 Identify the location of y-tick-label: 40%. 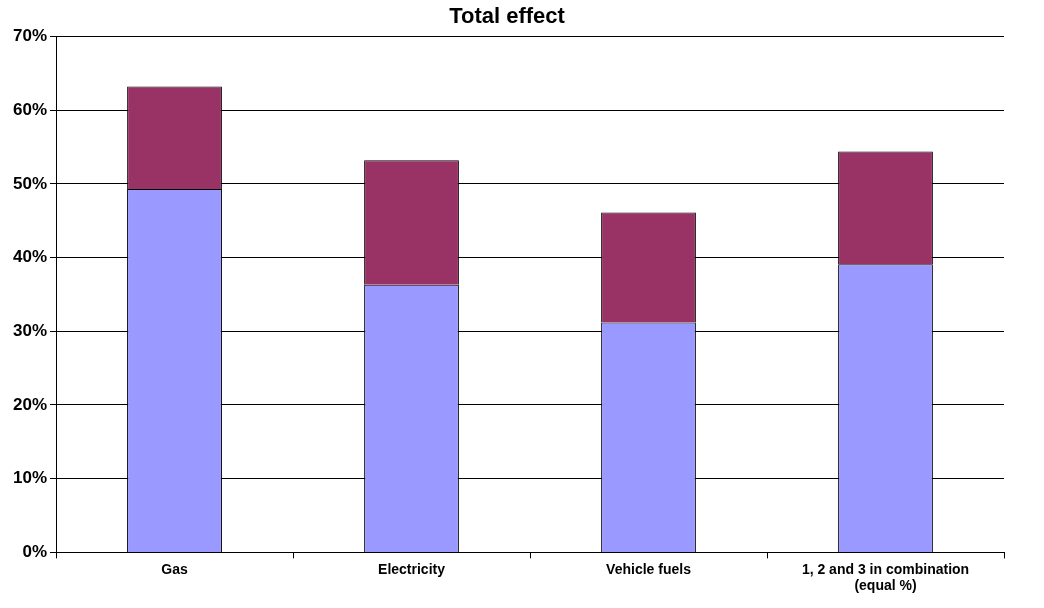
(30, 257).